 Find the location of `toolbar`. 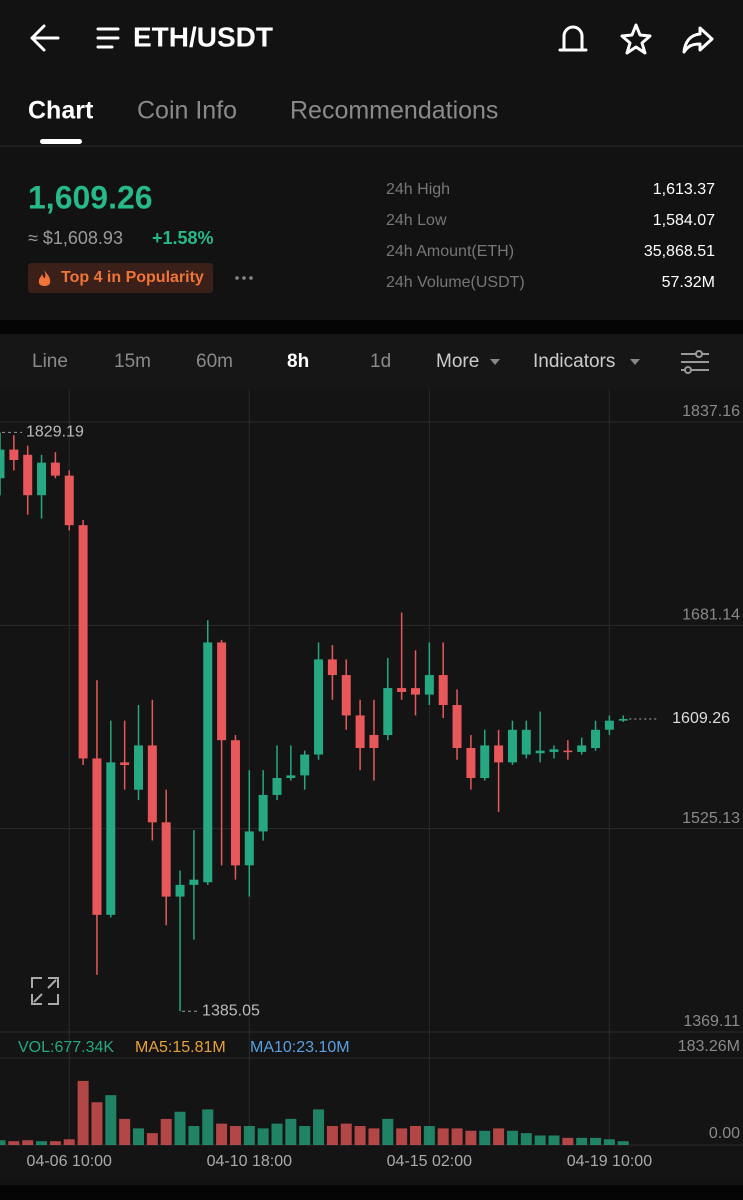

toolbar is located at coordinates (371, 362).